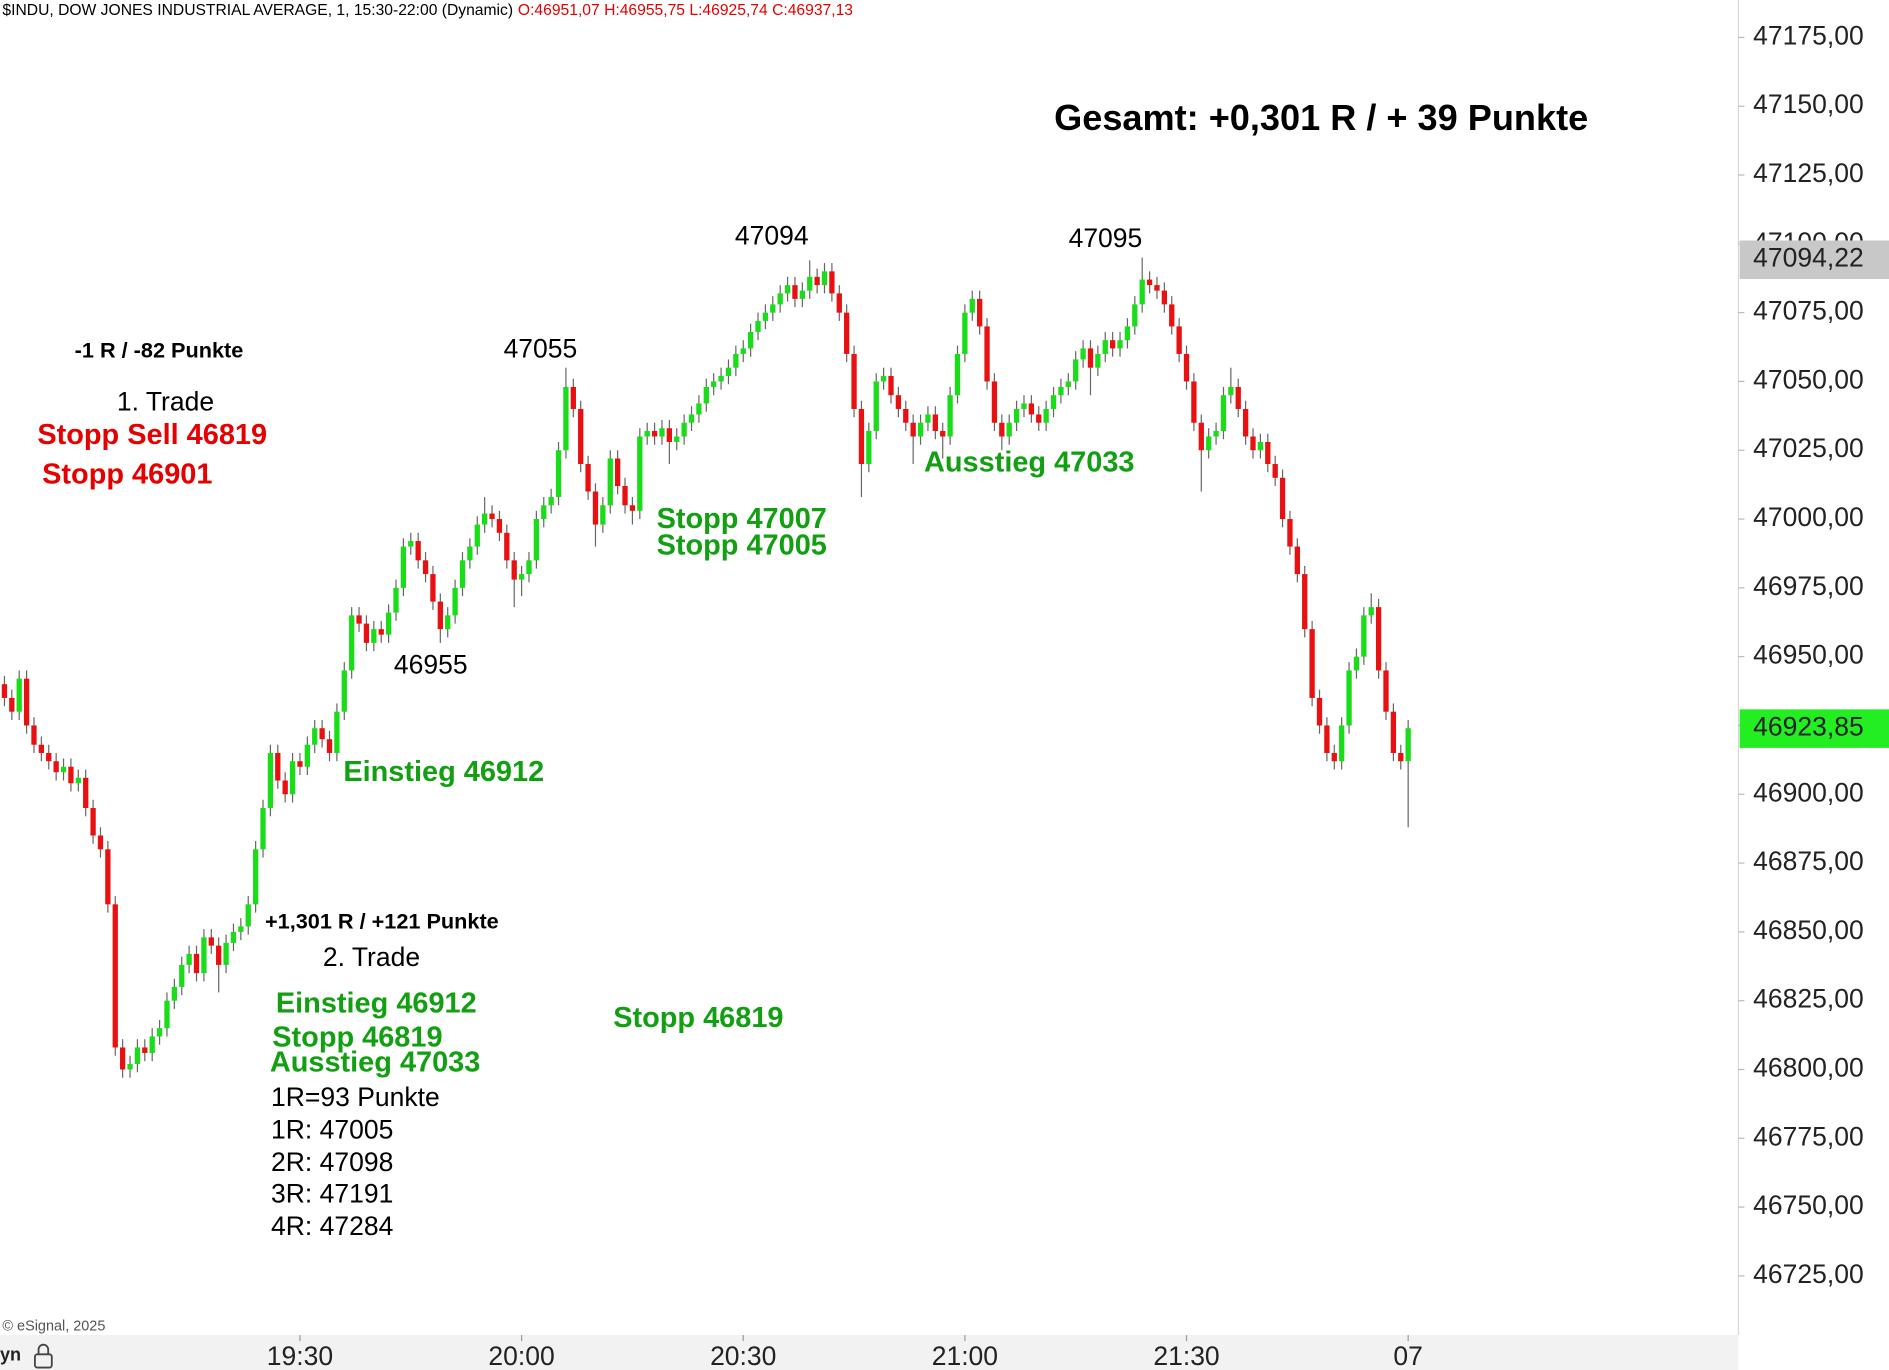 This screenshot has height=1370, width=1889. What do you see at coordinates (1808, 35) in the screenshot?
I see `y-tick-label: 47175,00` at bounding box center [1808, 35].